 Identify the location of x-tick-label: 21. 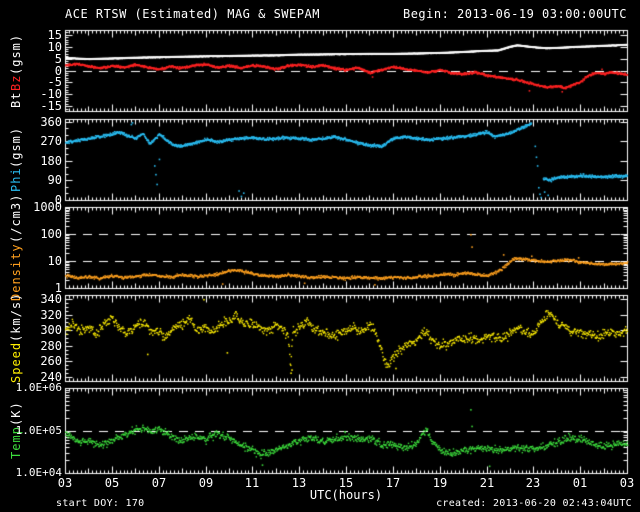
(487, 483).